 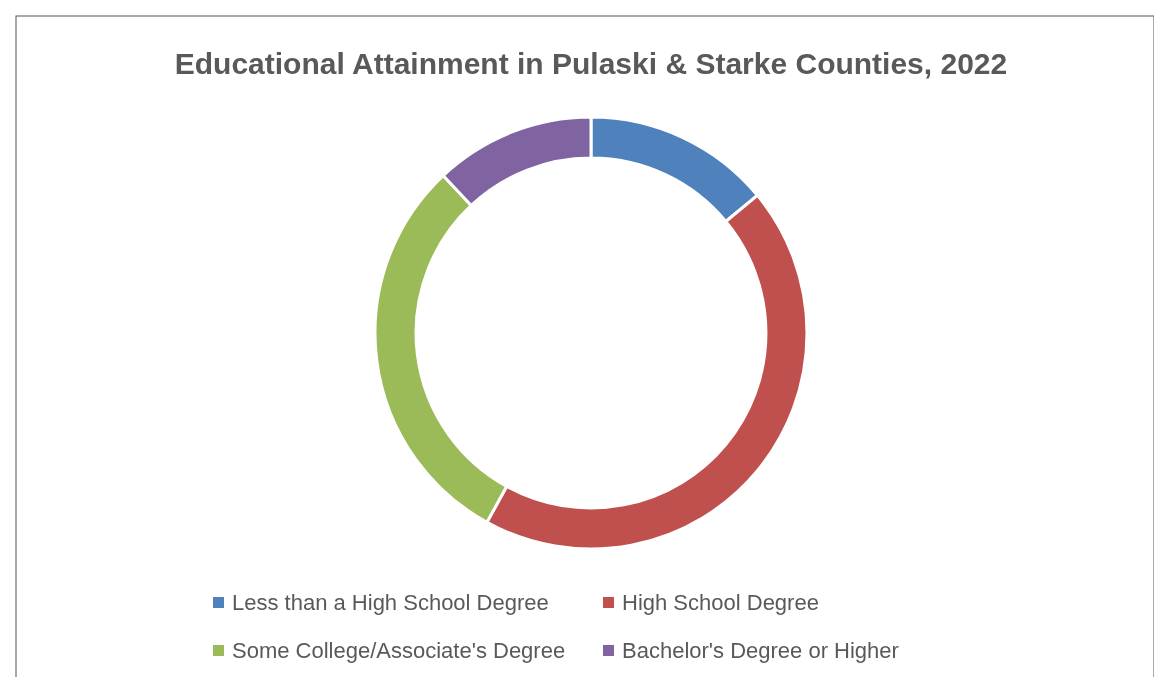 I want to click on legend-label: Some College/Associate's Degree, so click(x=399, y=650).